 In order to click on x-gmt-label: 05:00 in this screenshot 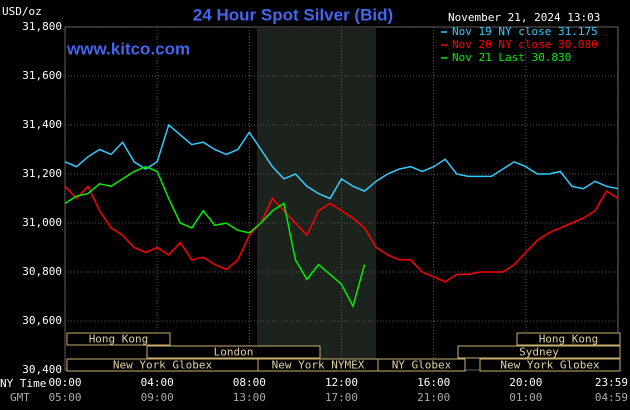, I will do `click(64, 397)`.